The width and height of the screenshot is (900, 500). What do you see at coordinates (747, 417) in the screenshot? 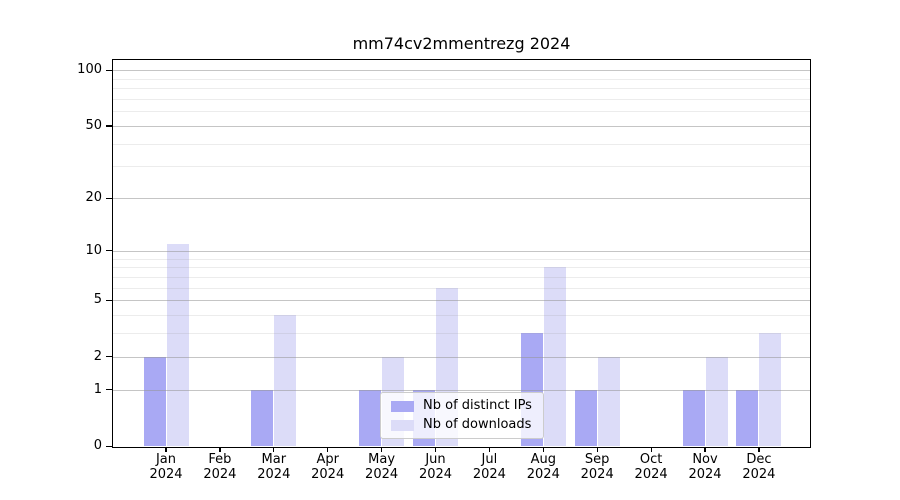
I see `bar-distinct-ips-dec` at bounding box center [747, 417].